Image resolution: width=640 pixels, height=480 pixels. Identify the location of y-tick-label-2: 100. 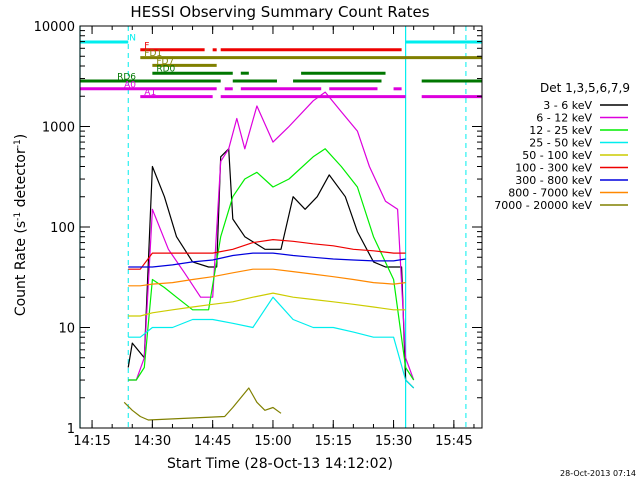
(62, 228).